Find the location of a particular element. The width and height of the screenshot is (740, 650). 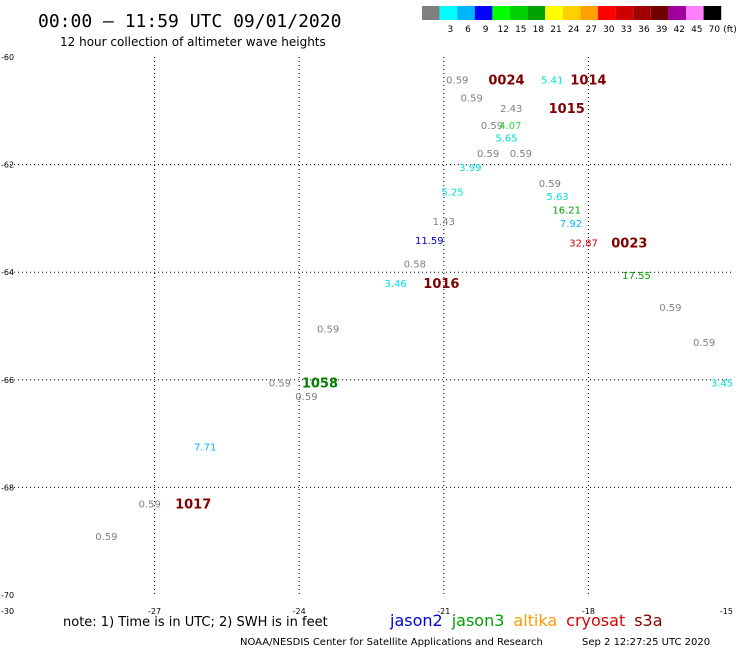

wave-height-label: 1.43 is located at coordinates (444, 222).